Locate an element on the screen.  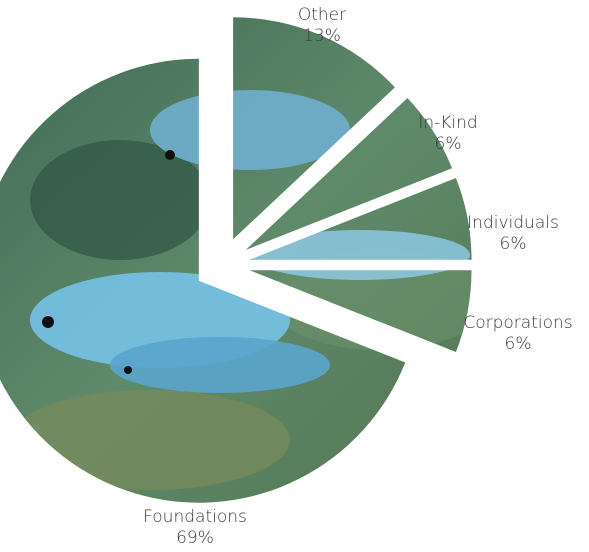
slice-label: Corporations is located at coordinates (517, 323).